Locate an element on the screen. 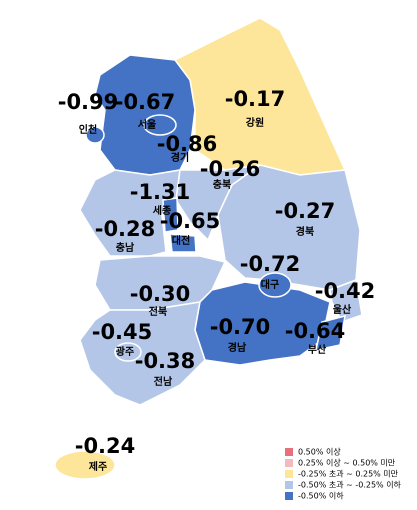  region-name: 인천 is located at coordinates (88, 129).